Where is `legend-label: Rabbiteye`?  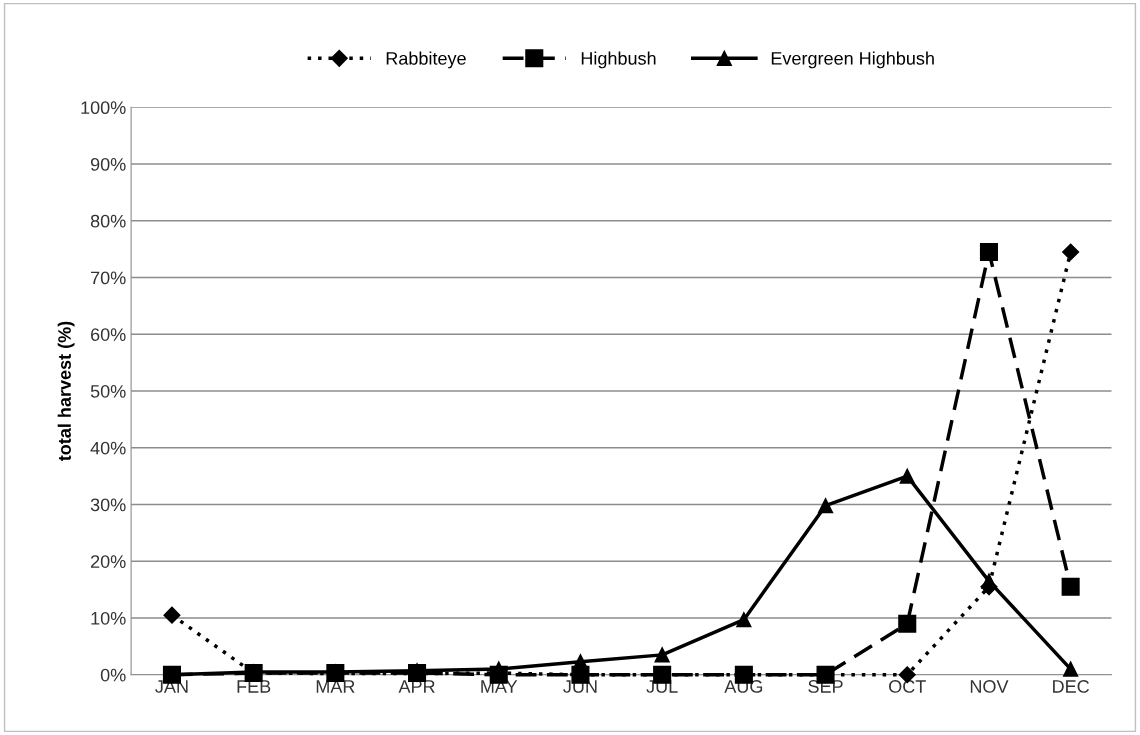
legend-label: Rabbiteye is located at coordinates (426, 60).